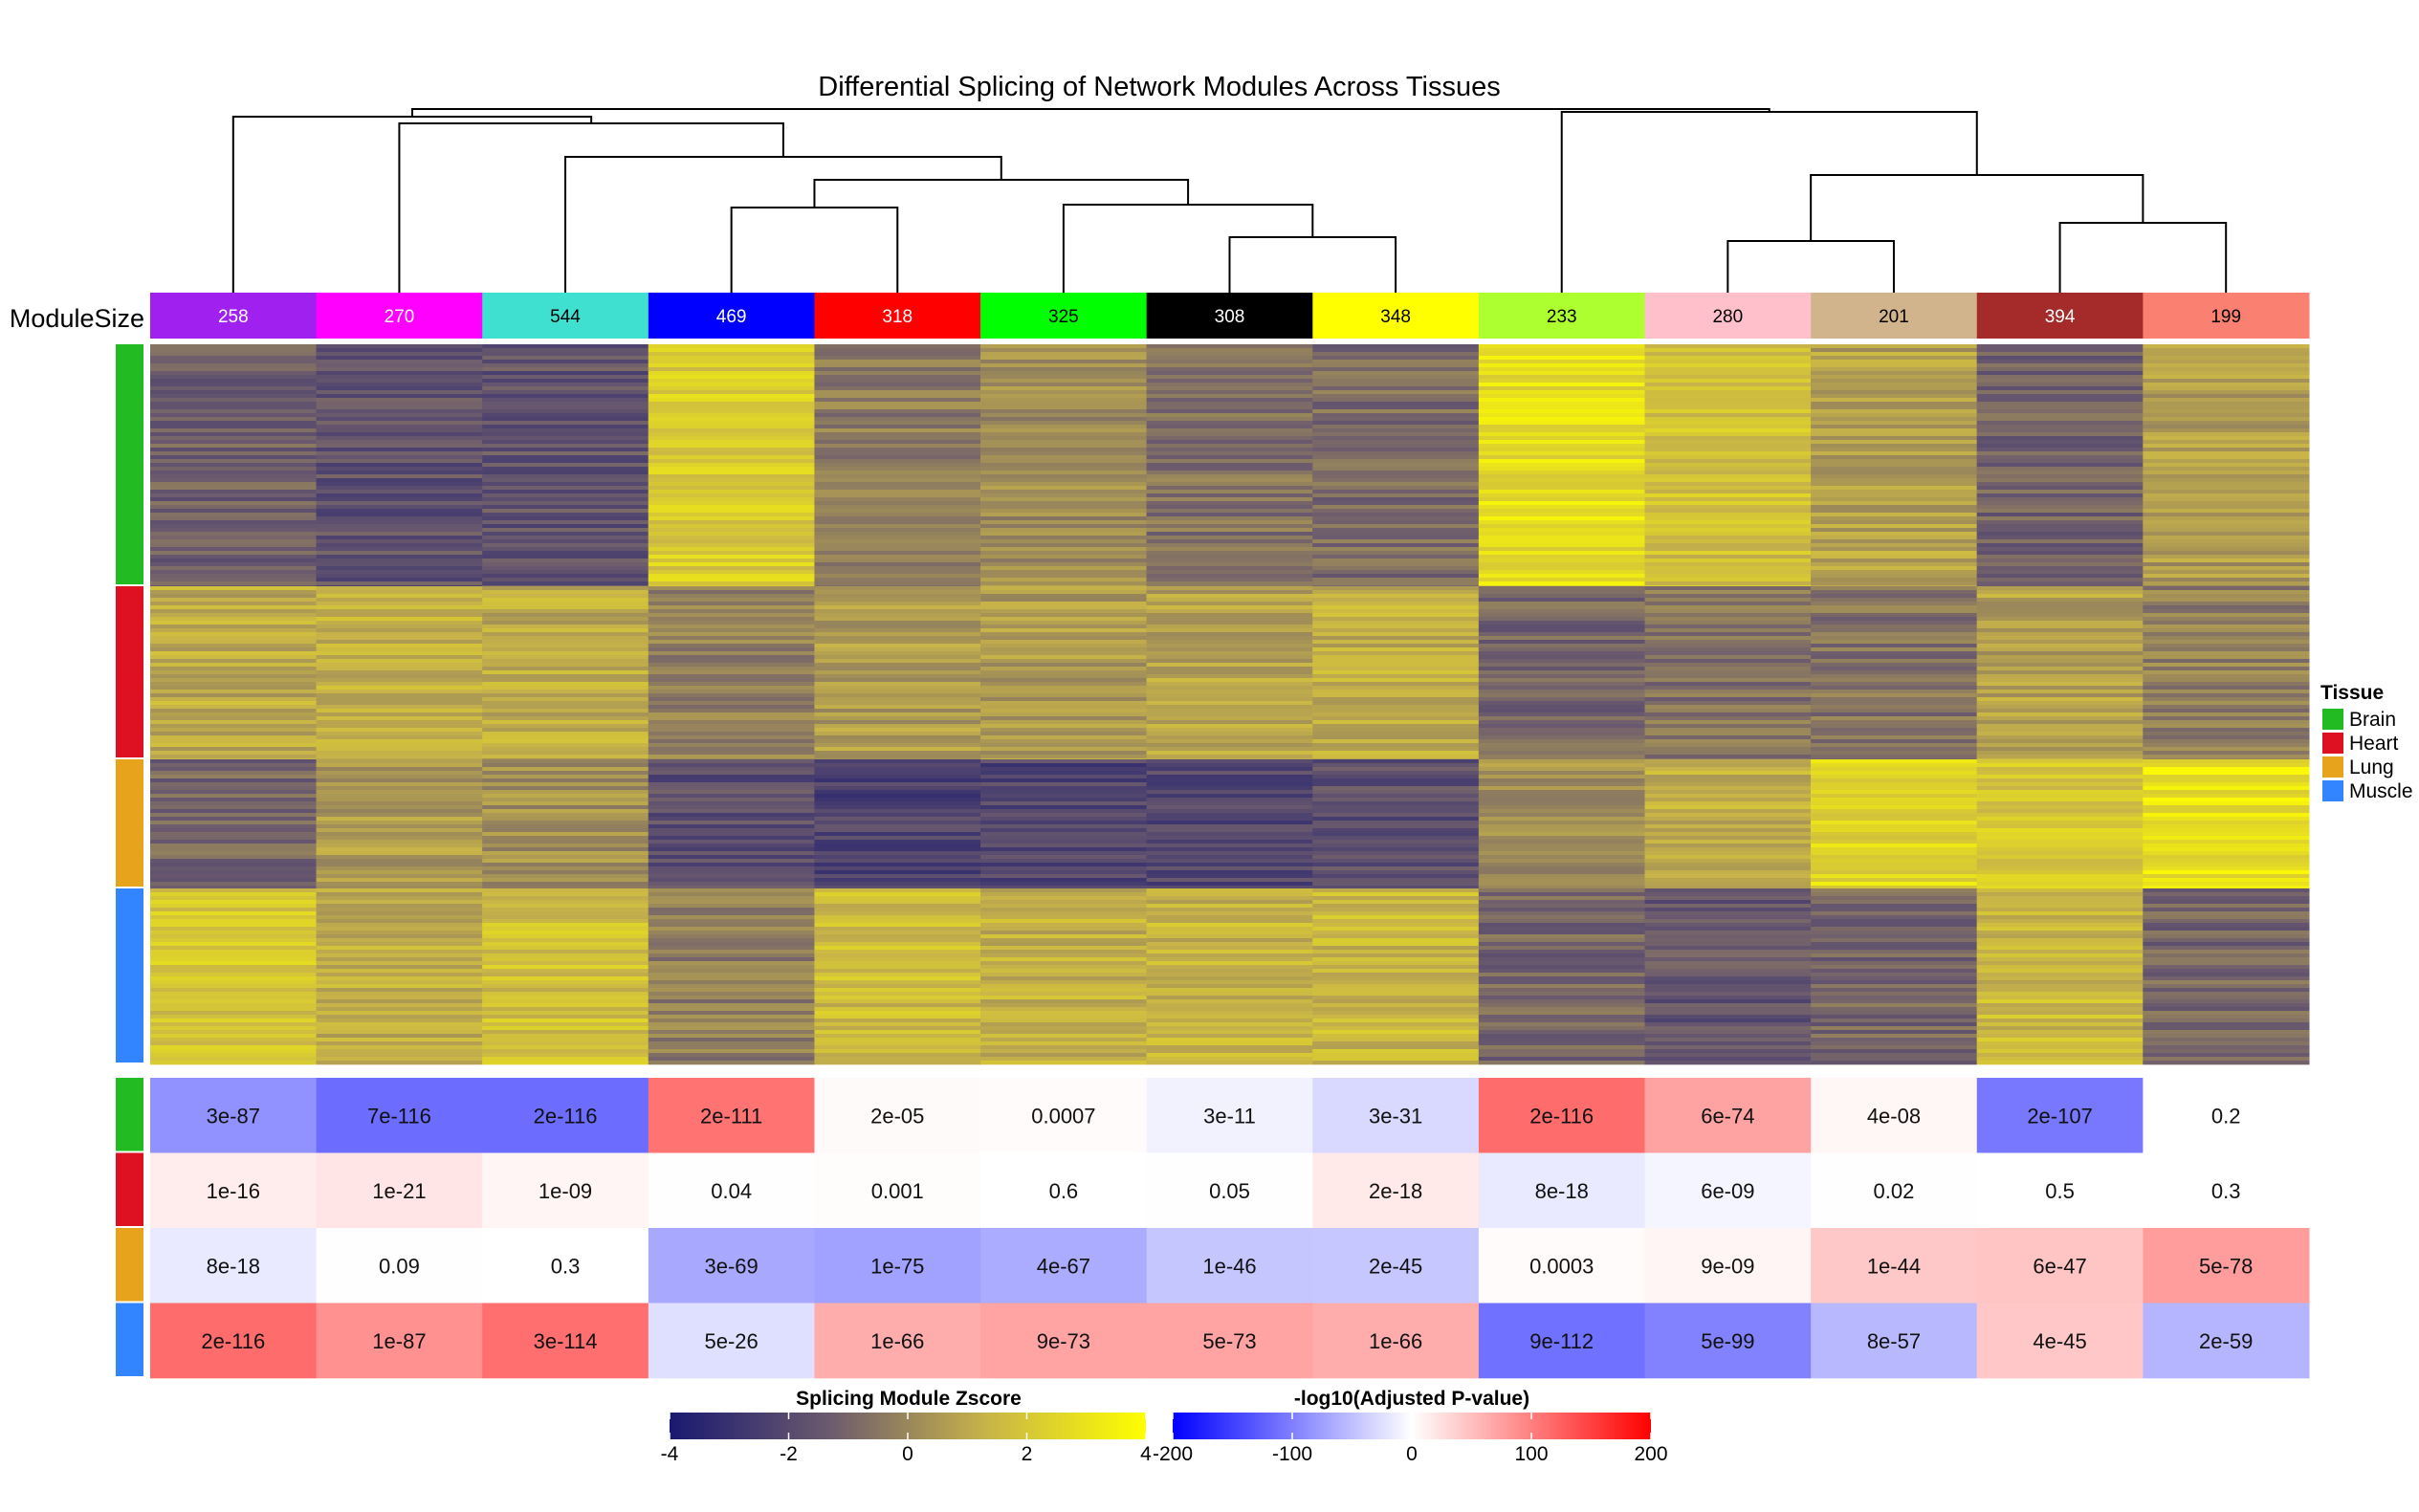  I want to click on pvalue-label: 0.02, so click(1894, 1191).